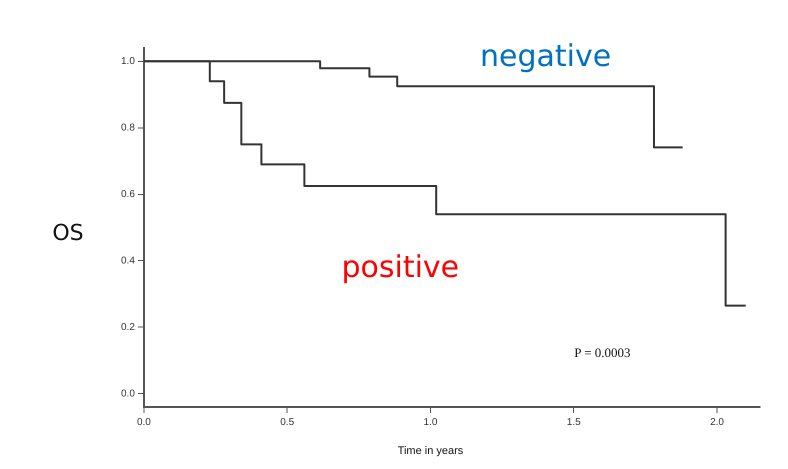 This screenshot has height=469, width=788. What do you see at coordinates (546, 56) in the screenshot?
I see `series-label: negative` at bounding box center [546, 56].